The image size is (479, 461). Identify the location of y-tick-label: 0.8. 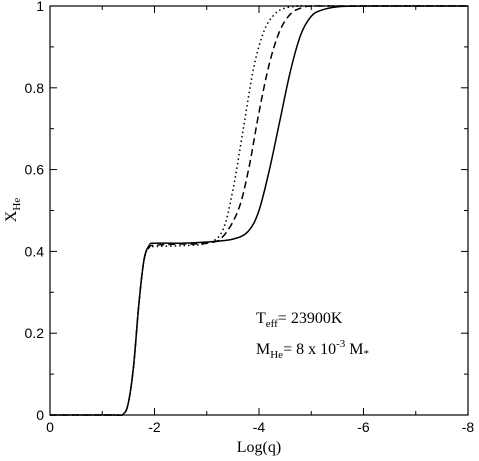
(35, 88).